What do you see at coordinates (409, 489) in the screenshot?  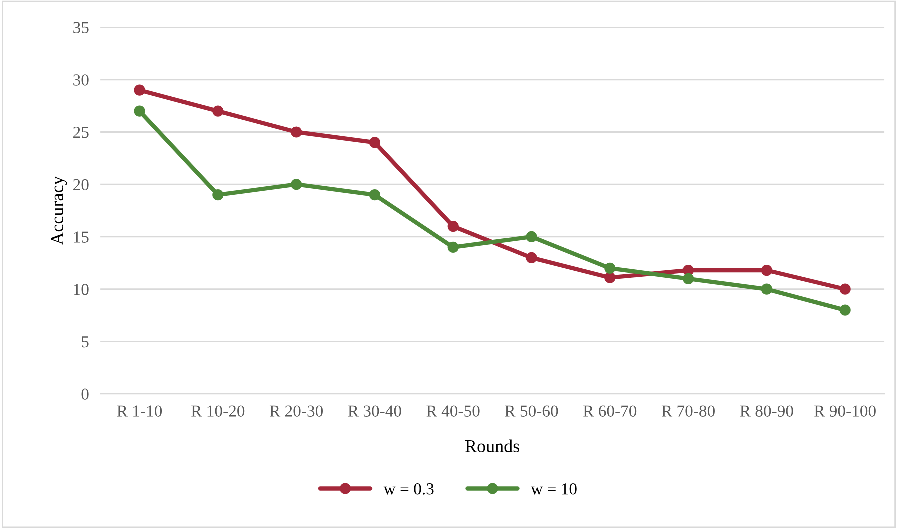 I see `legend-label: w = 0.3` at bounding box center [409, 489].